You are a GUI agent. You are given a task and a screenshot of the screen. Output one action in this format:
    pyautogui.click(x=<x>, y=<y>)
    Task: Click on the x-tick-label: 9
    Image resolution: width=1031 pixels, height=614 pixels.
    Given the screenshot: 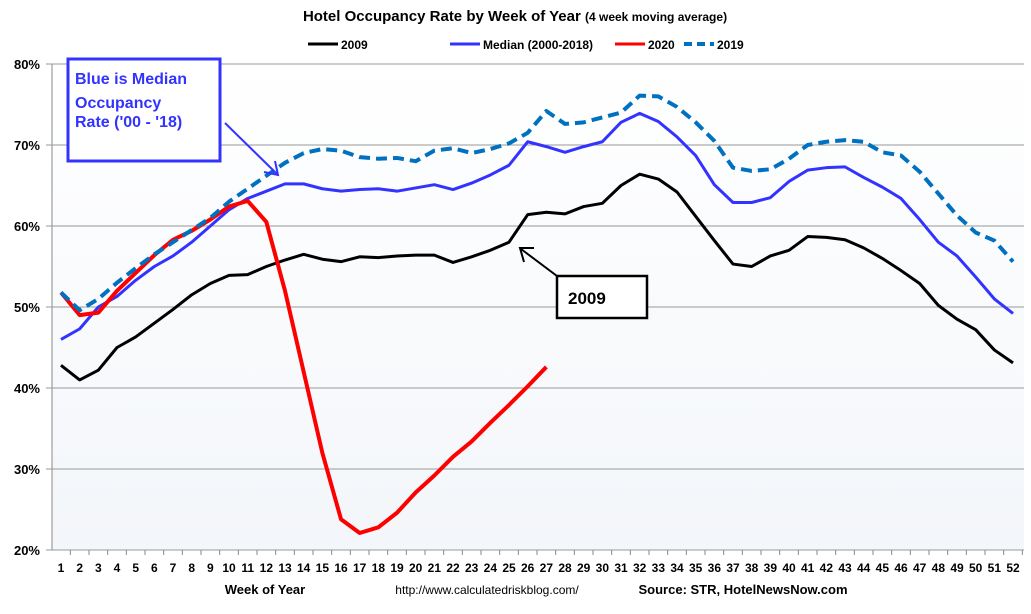 What is the action you would take?
    pyautogui.click(x=210, y=568)
    